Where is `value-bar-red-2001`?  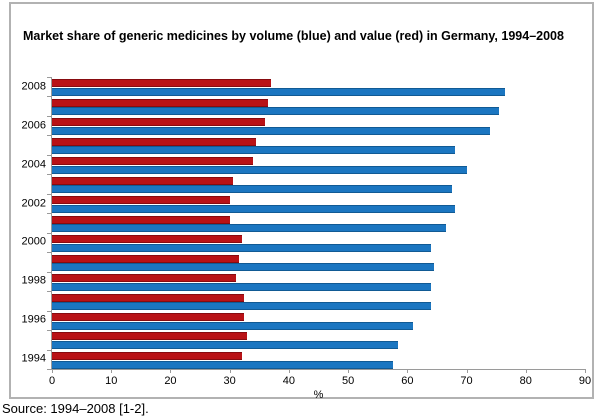
value-bar-red-2001 is located at coordinates (141, 219).